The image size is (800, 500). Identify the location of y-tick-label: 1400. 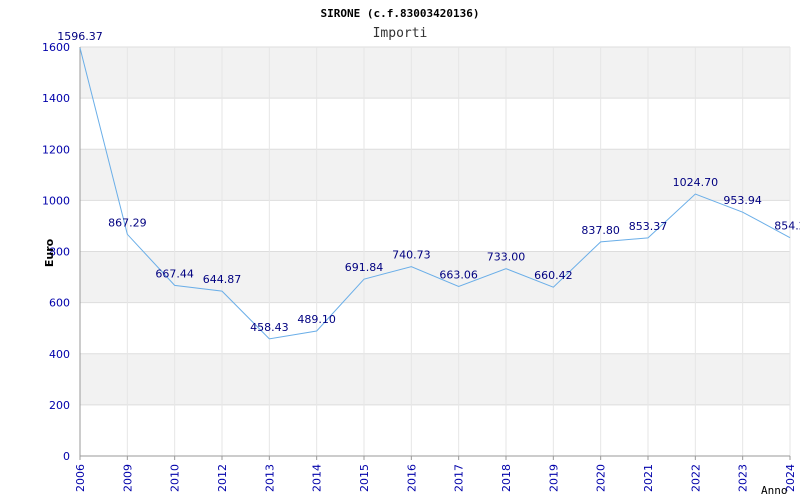
(56, 98).